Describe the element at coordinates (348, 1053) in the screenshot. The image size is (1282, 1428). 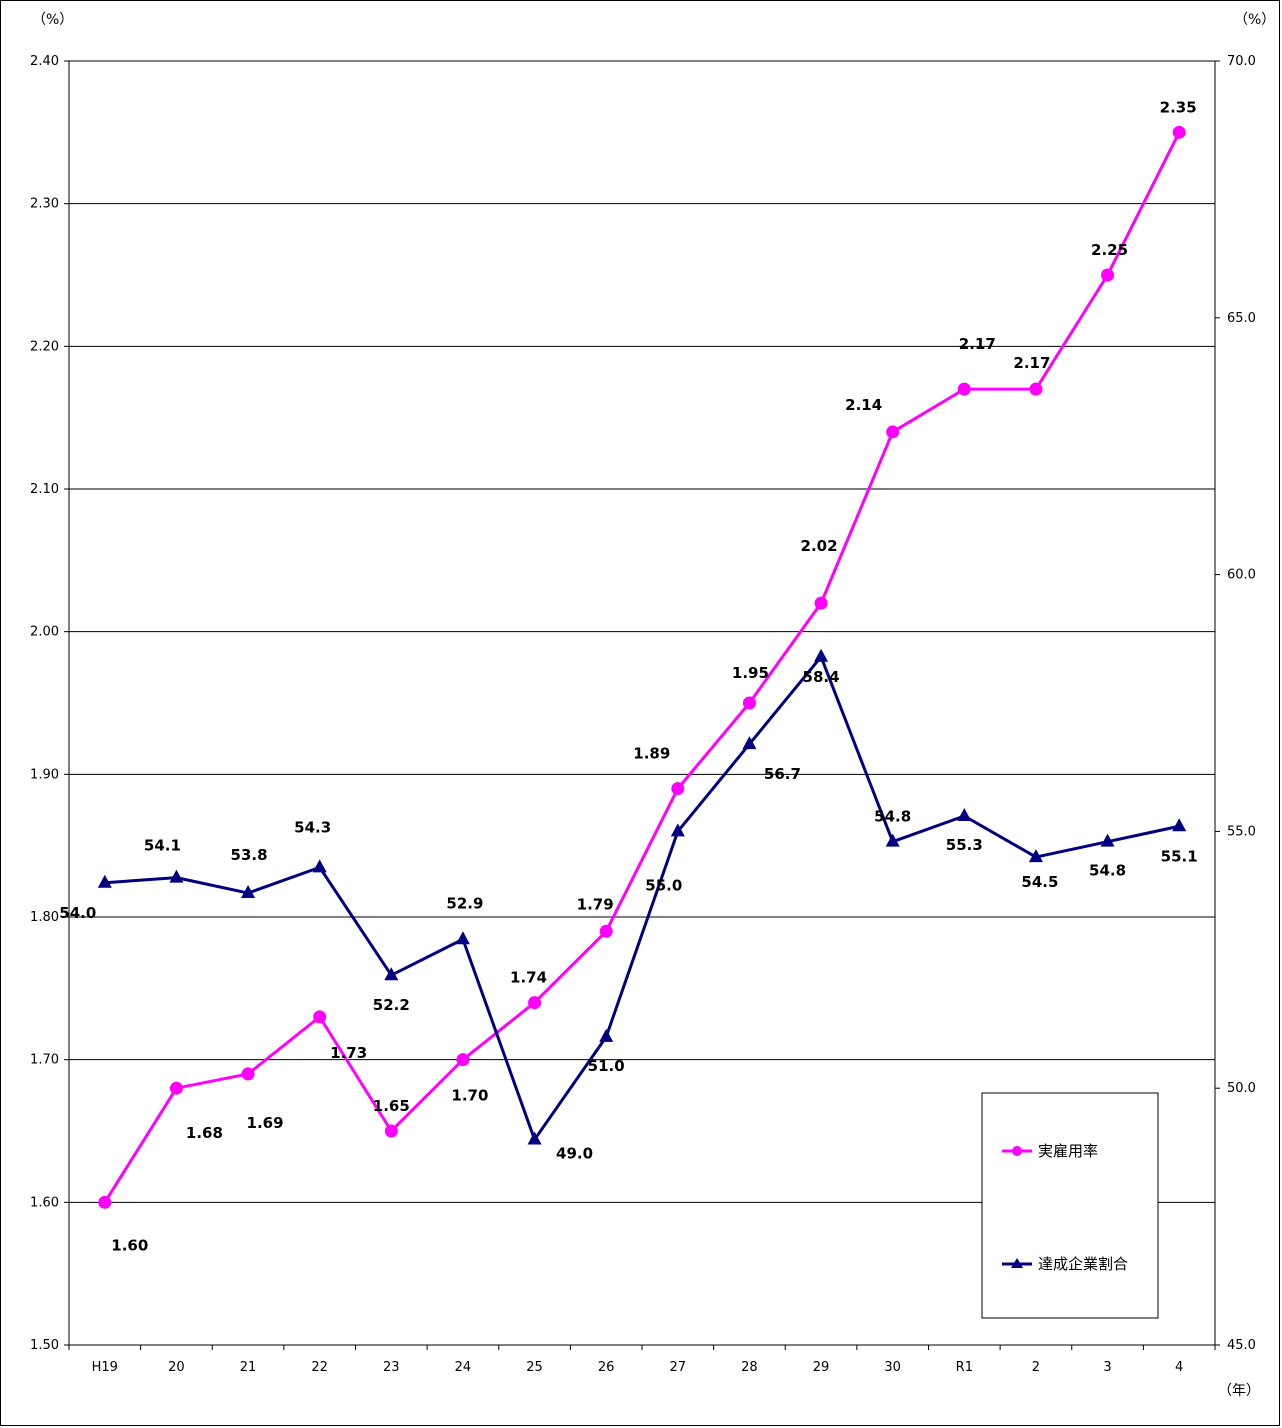
I see `data-label-rate: 1.73` at that location.